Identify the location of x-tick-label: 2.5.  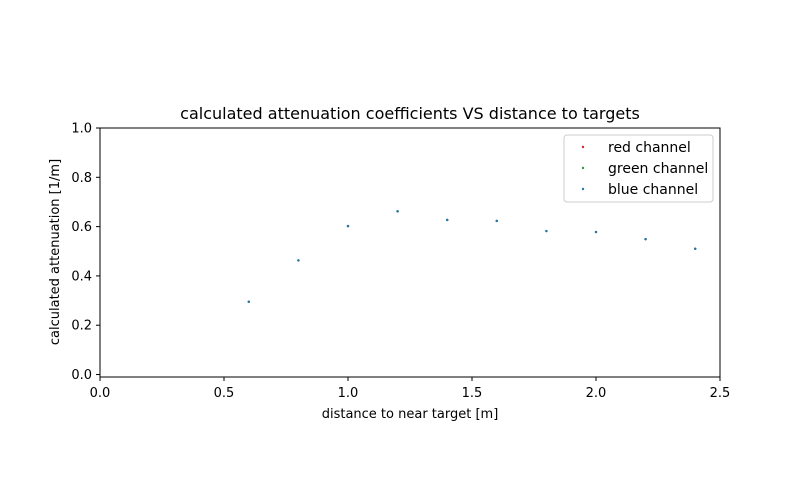
(720, 393).